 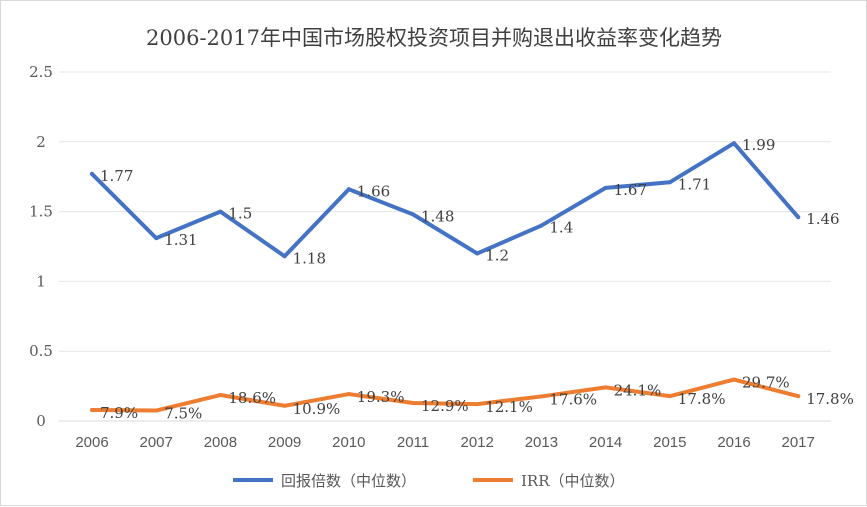 What do you see at coordinates (733, 442) in the screenshot?
I see `x-tick-label: 2016` at bounding box center [733, 442].